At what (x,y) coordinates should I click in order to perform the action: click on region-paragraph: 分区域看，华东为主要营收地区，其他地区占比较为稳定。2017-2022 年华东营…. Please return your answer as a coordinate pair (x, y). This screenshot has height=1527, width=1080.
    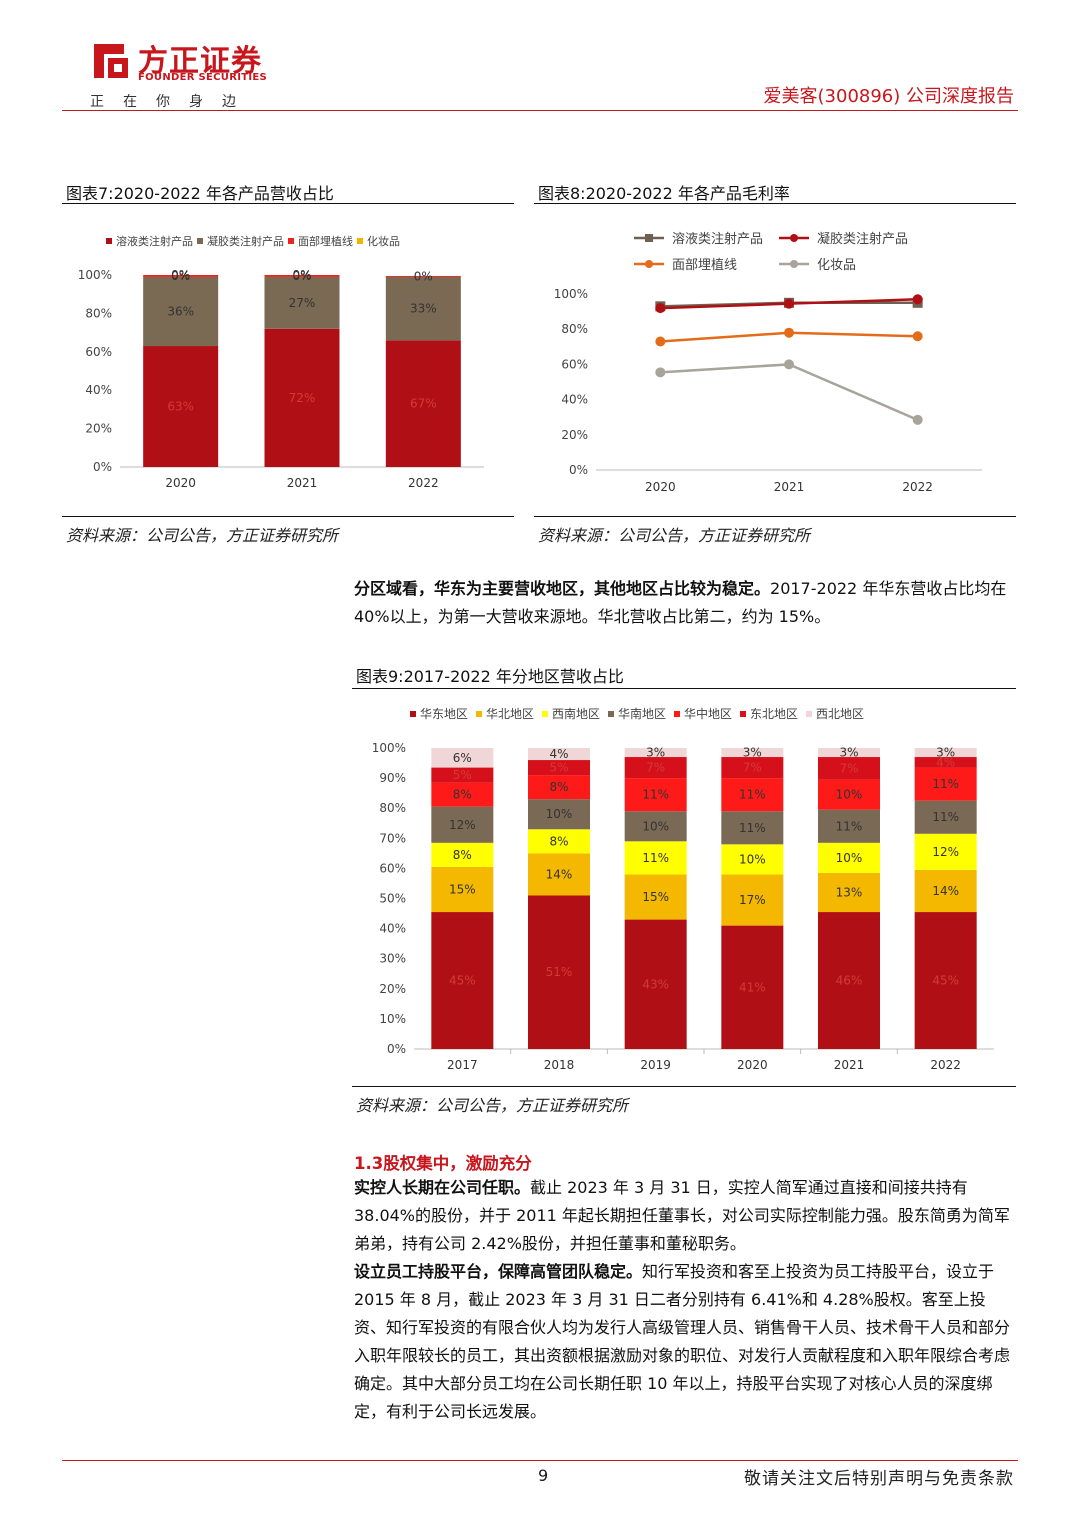
    Looking at the image, I should click on (684, 603).